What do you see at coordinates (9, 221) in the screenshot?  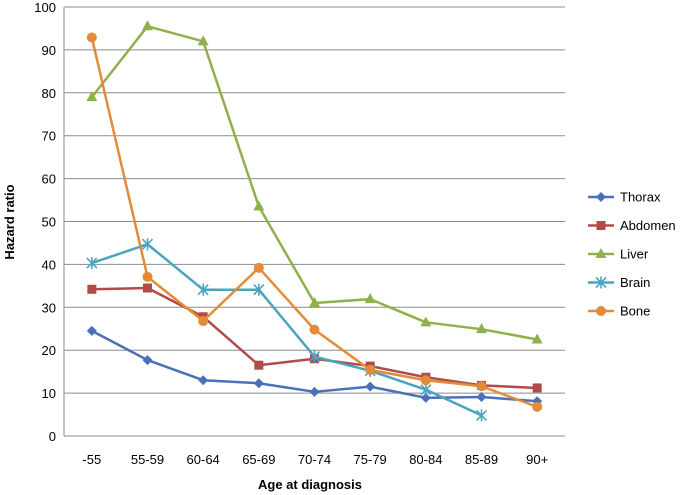 I see `y-axis-label: Hazard ratio` at bounding box center [9, 221].